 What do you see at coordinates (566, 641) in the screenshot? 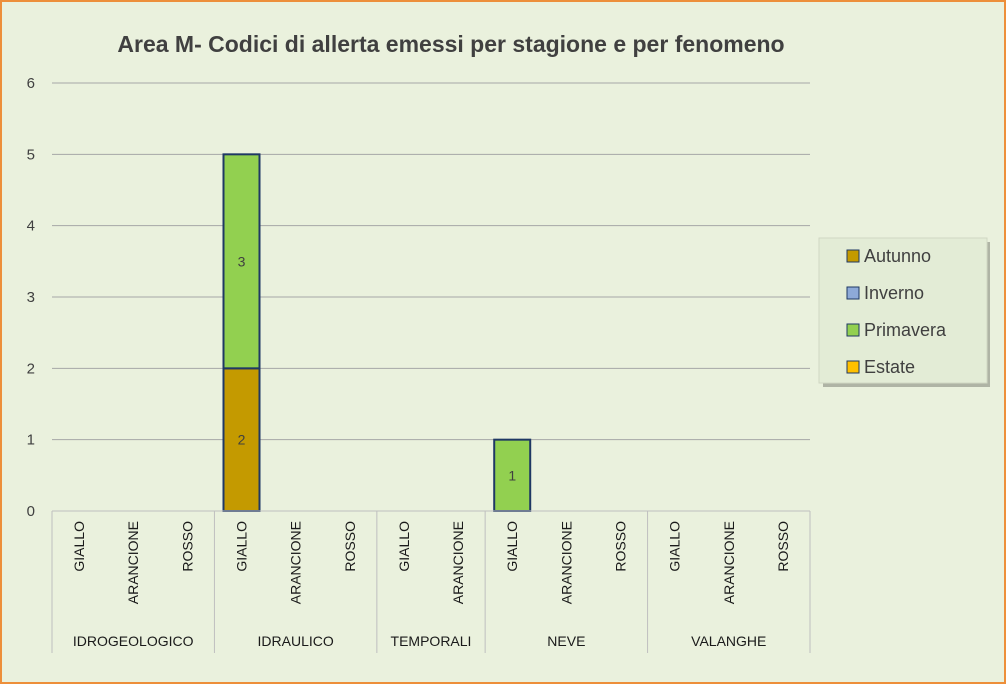
I see `group-label: NEVE` at bounding box center [566, 641].